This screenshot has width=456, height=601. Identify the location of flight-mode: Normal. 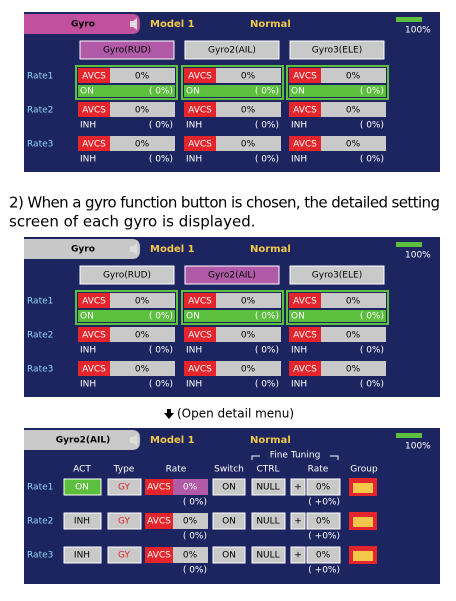
(270, 440).